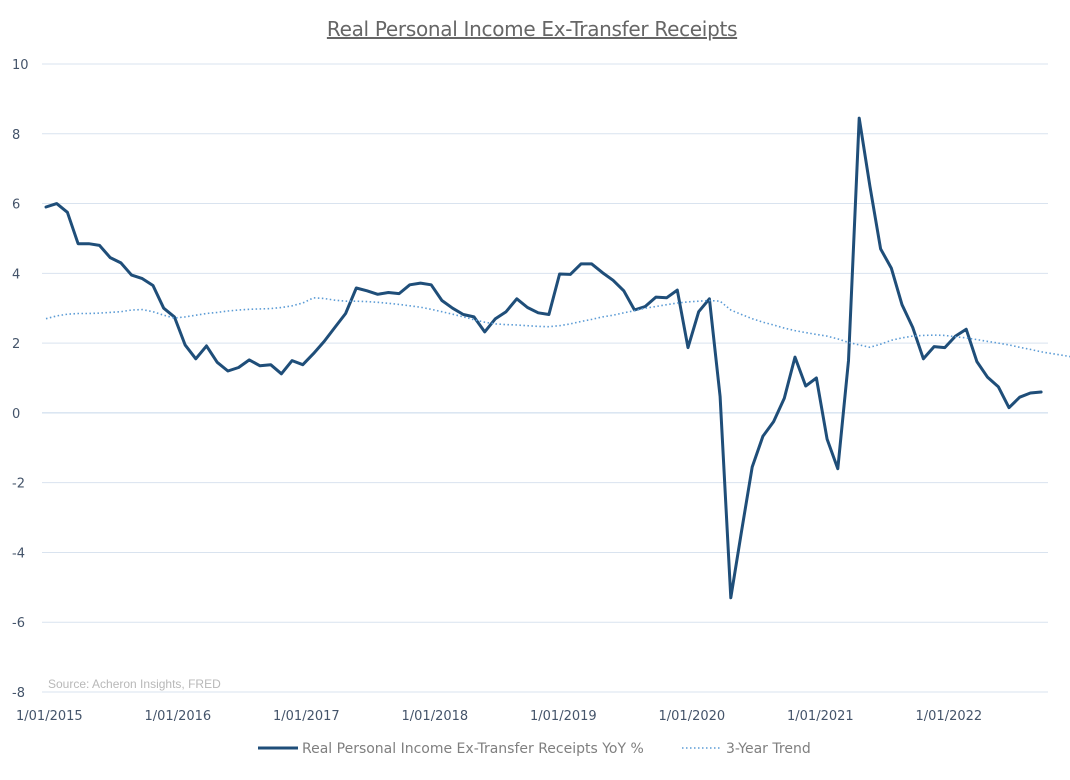  Describe the element at coordinates (768, 749) in the screenshot. I see `legend-label-trend: 3-Year Trend` at that location.